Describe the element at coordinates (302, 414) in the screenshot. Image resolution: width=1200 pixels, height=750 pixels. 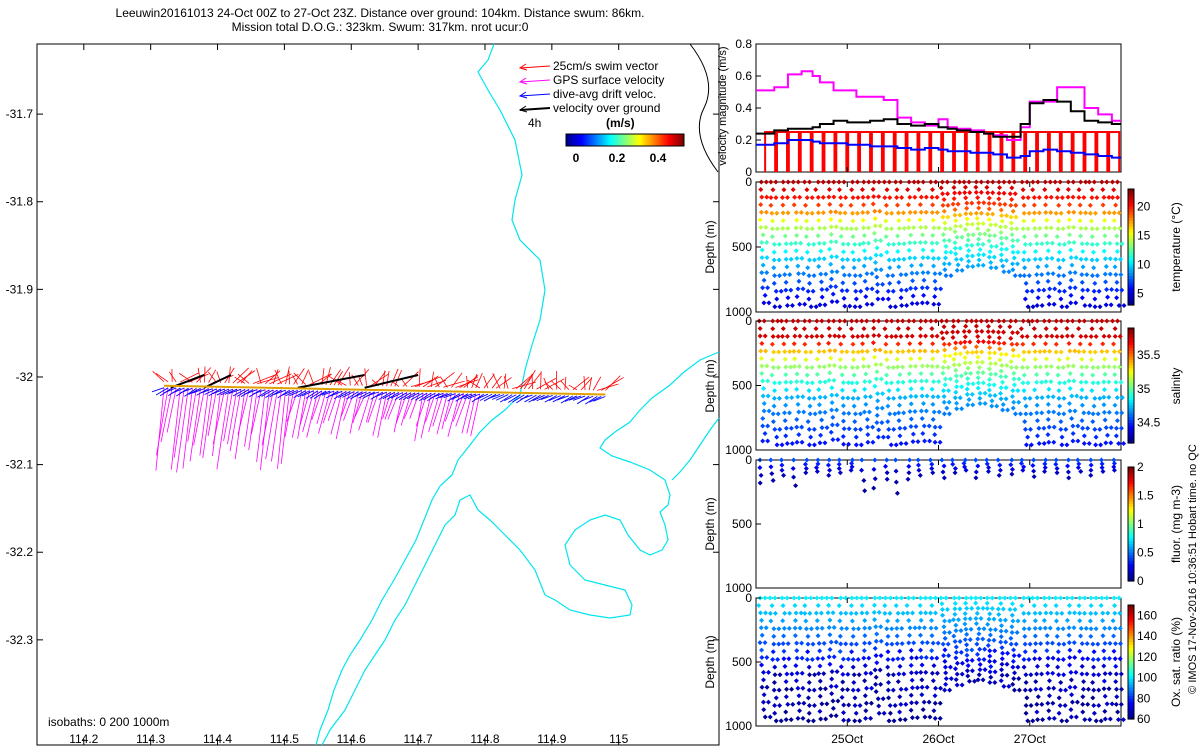
I see `gps-vector` at that location.